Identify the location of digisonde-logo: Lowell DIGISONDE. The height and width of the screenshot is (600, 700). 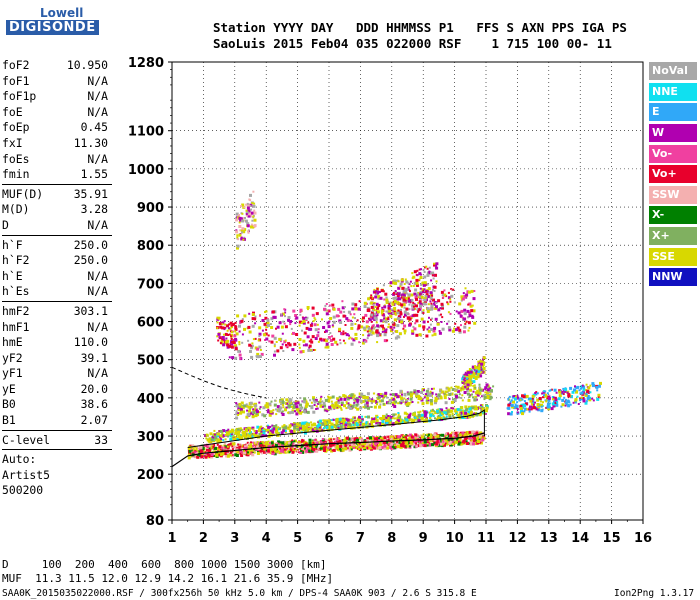
(64, 24).